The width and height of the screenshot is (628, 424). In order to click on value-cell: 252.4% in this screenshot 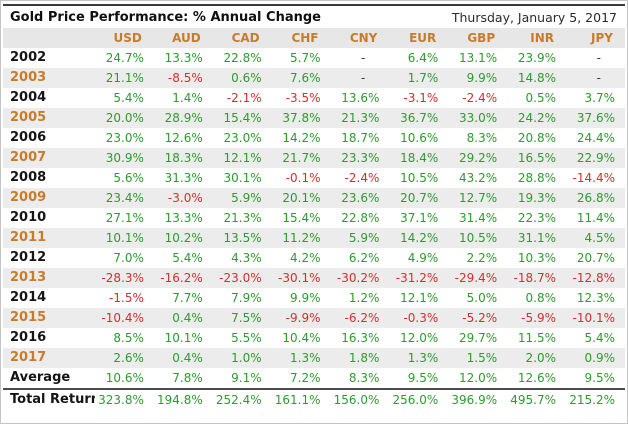, I will do `click(242, 399)`.